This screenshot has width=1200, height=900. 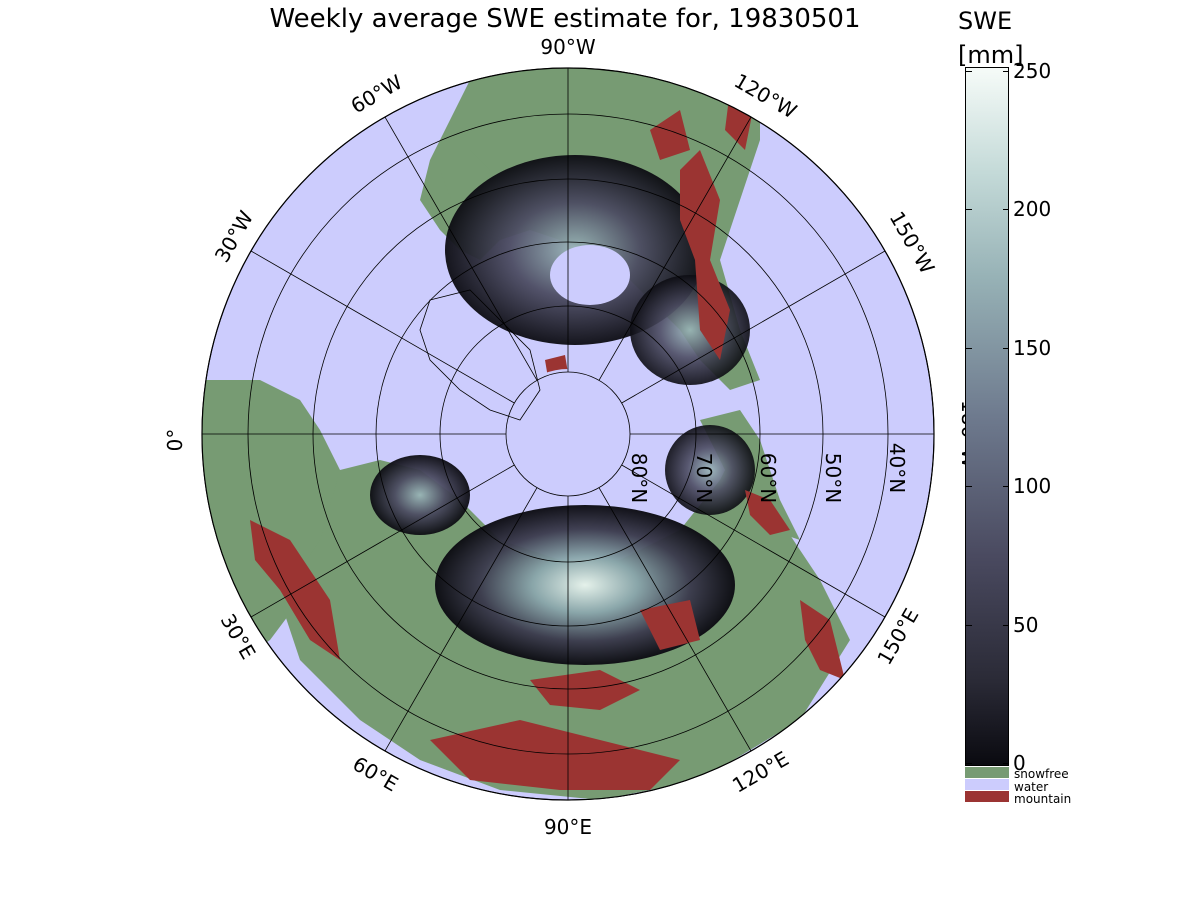 I want to click on legend-swatch-mountain, so click(x=987, y=796).